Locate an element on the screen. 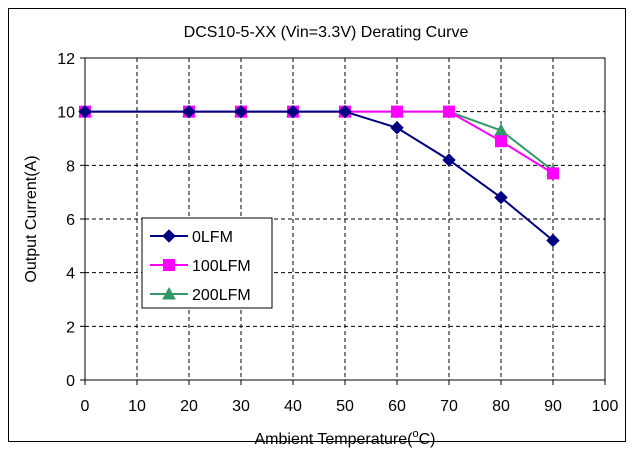 The height and width of the screenshot is (450, 634). y-axis-ticks: 0 2 4 6 8 10 12 is located at coordinates (71, 220).